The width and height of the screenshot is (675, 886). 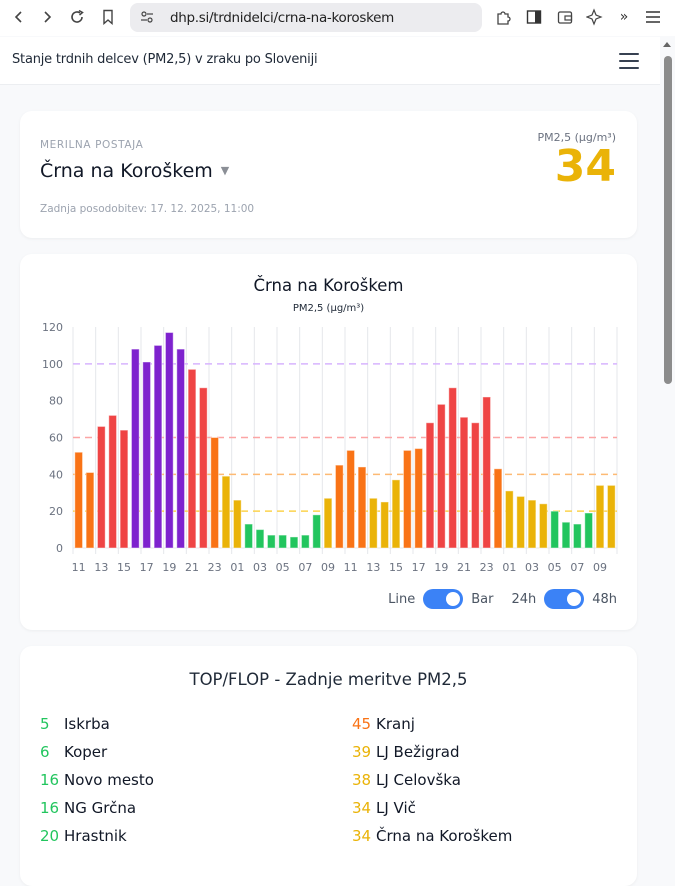 What do you see at coordinates (362, 724) in the screenshot?
I see `station-value: 45` at bounding box center [362, 724].